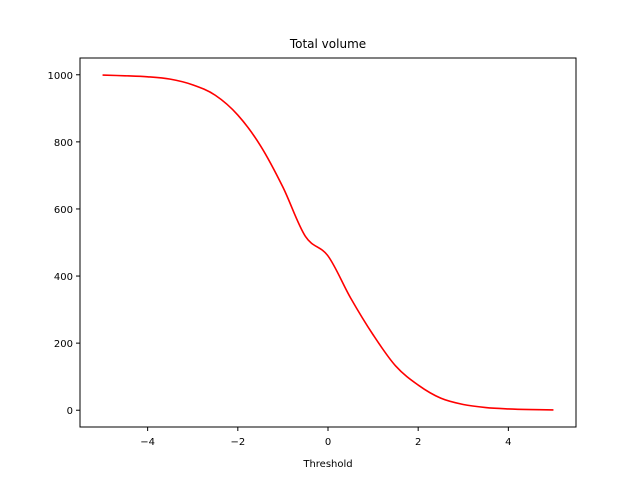 Image resolution: width=640 pixels, height=480 pixels. What do you see at coordinates (327, 464) in the screenshot?
I see `x-axis-title: Threshold` at bounding box center [327, 464].